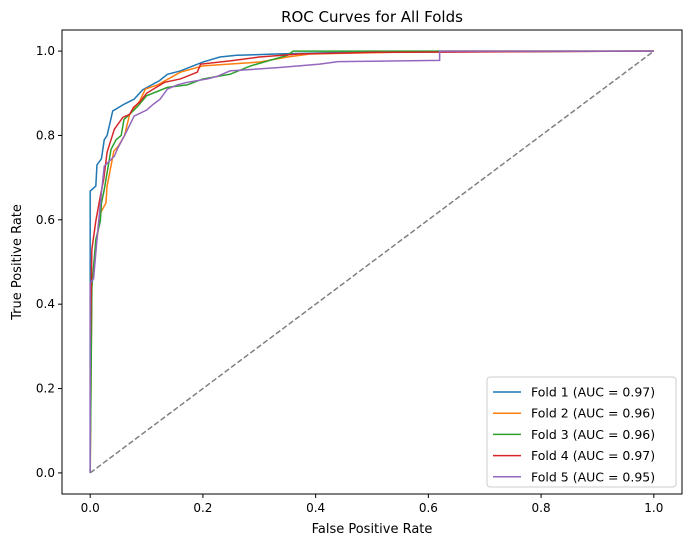 The image size is (691, 547). Describe the element at coordinates (90, 508) in the screenshot. I see `x-tick-label: 0.0` at that location.